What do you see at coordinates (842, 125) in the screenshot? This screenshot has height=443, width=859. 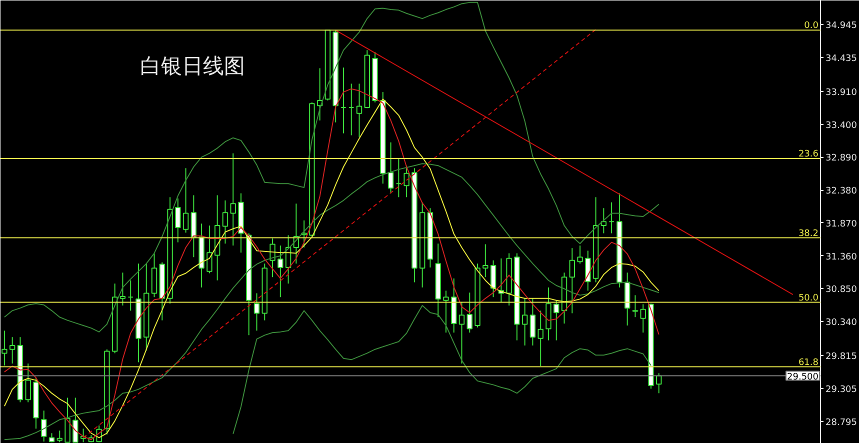 I see `y-tick-label: 33.400` at bounding box center [842, 125].